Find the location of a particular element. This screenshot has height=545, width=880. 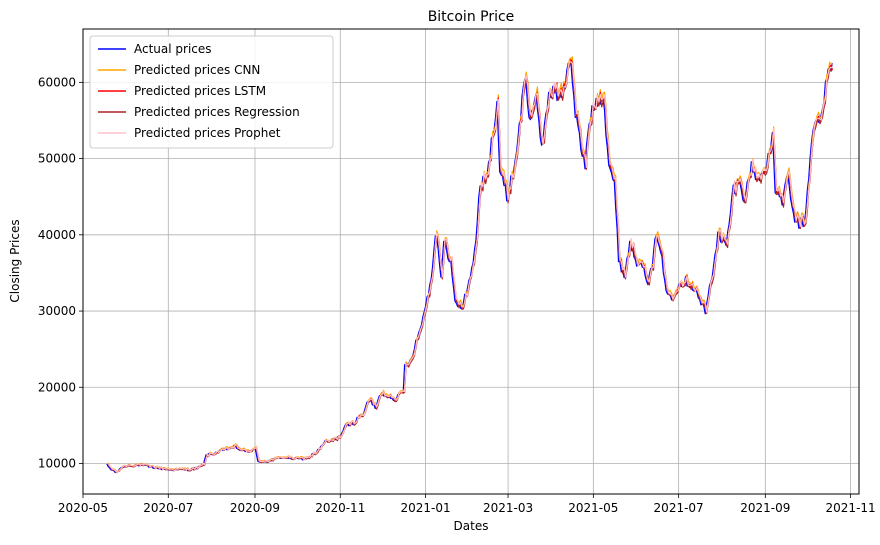

y-tick-label: 60000 is located at coordinates (57, 82).